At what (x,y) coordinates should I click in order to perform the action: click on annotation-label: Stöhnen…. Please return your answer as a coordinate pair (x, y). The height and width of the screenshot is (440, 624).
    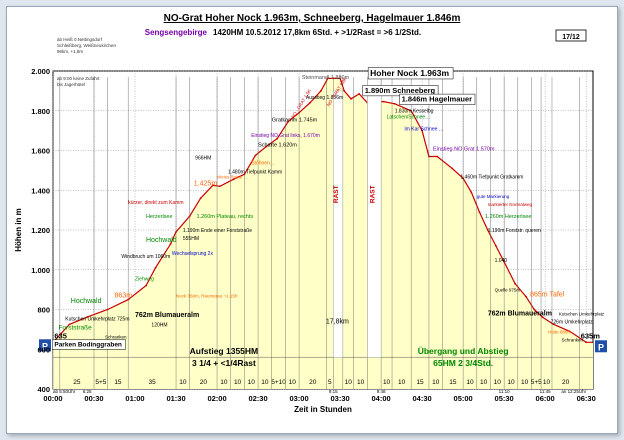
    Looking at the image, I should click on (263, 163).